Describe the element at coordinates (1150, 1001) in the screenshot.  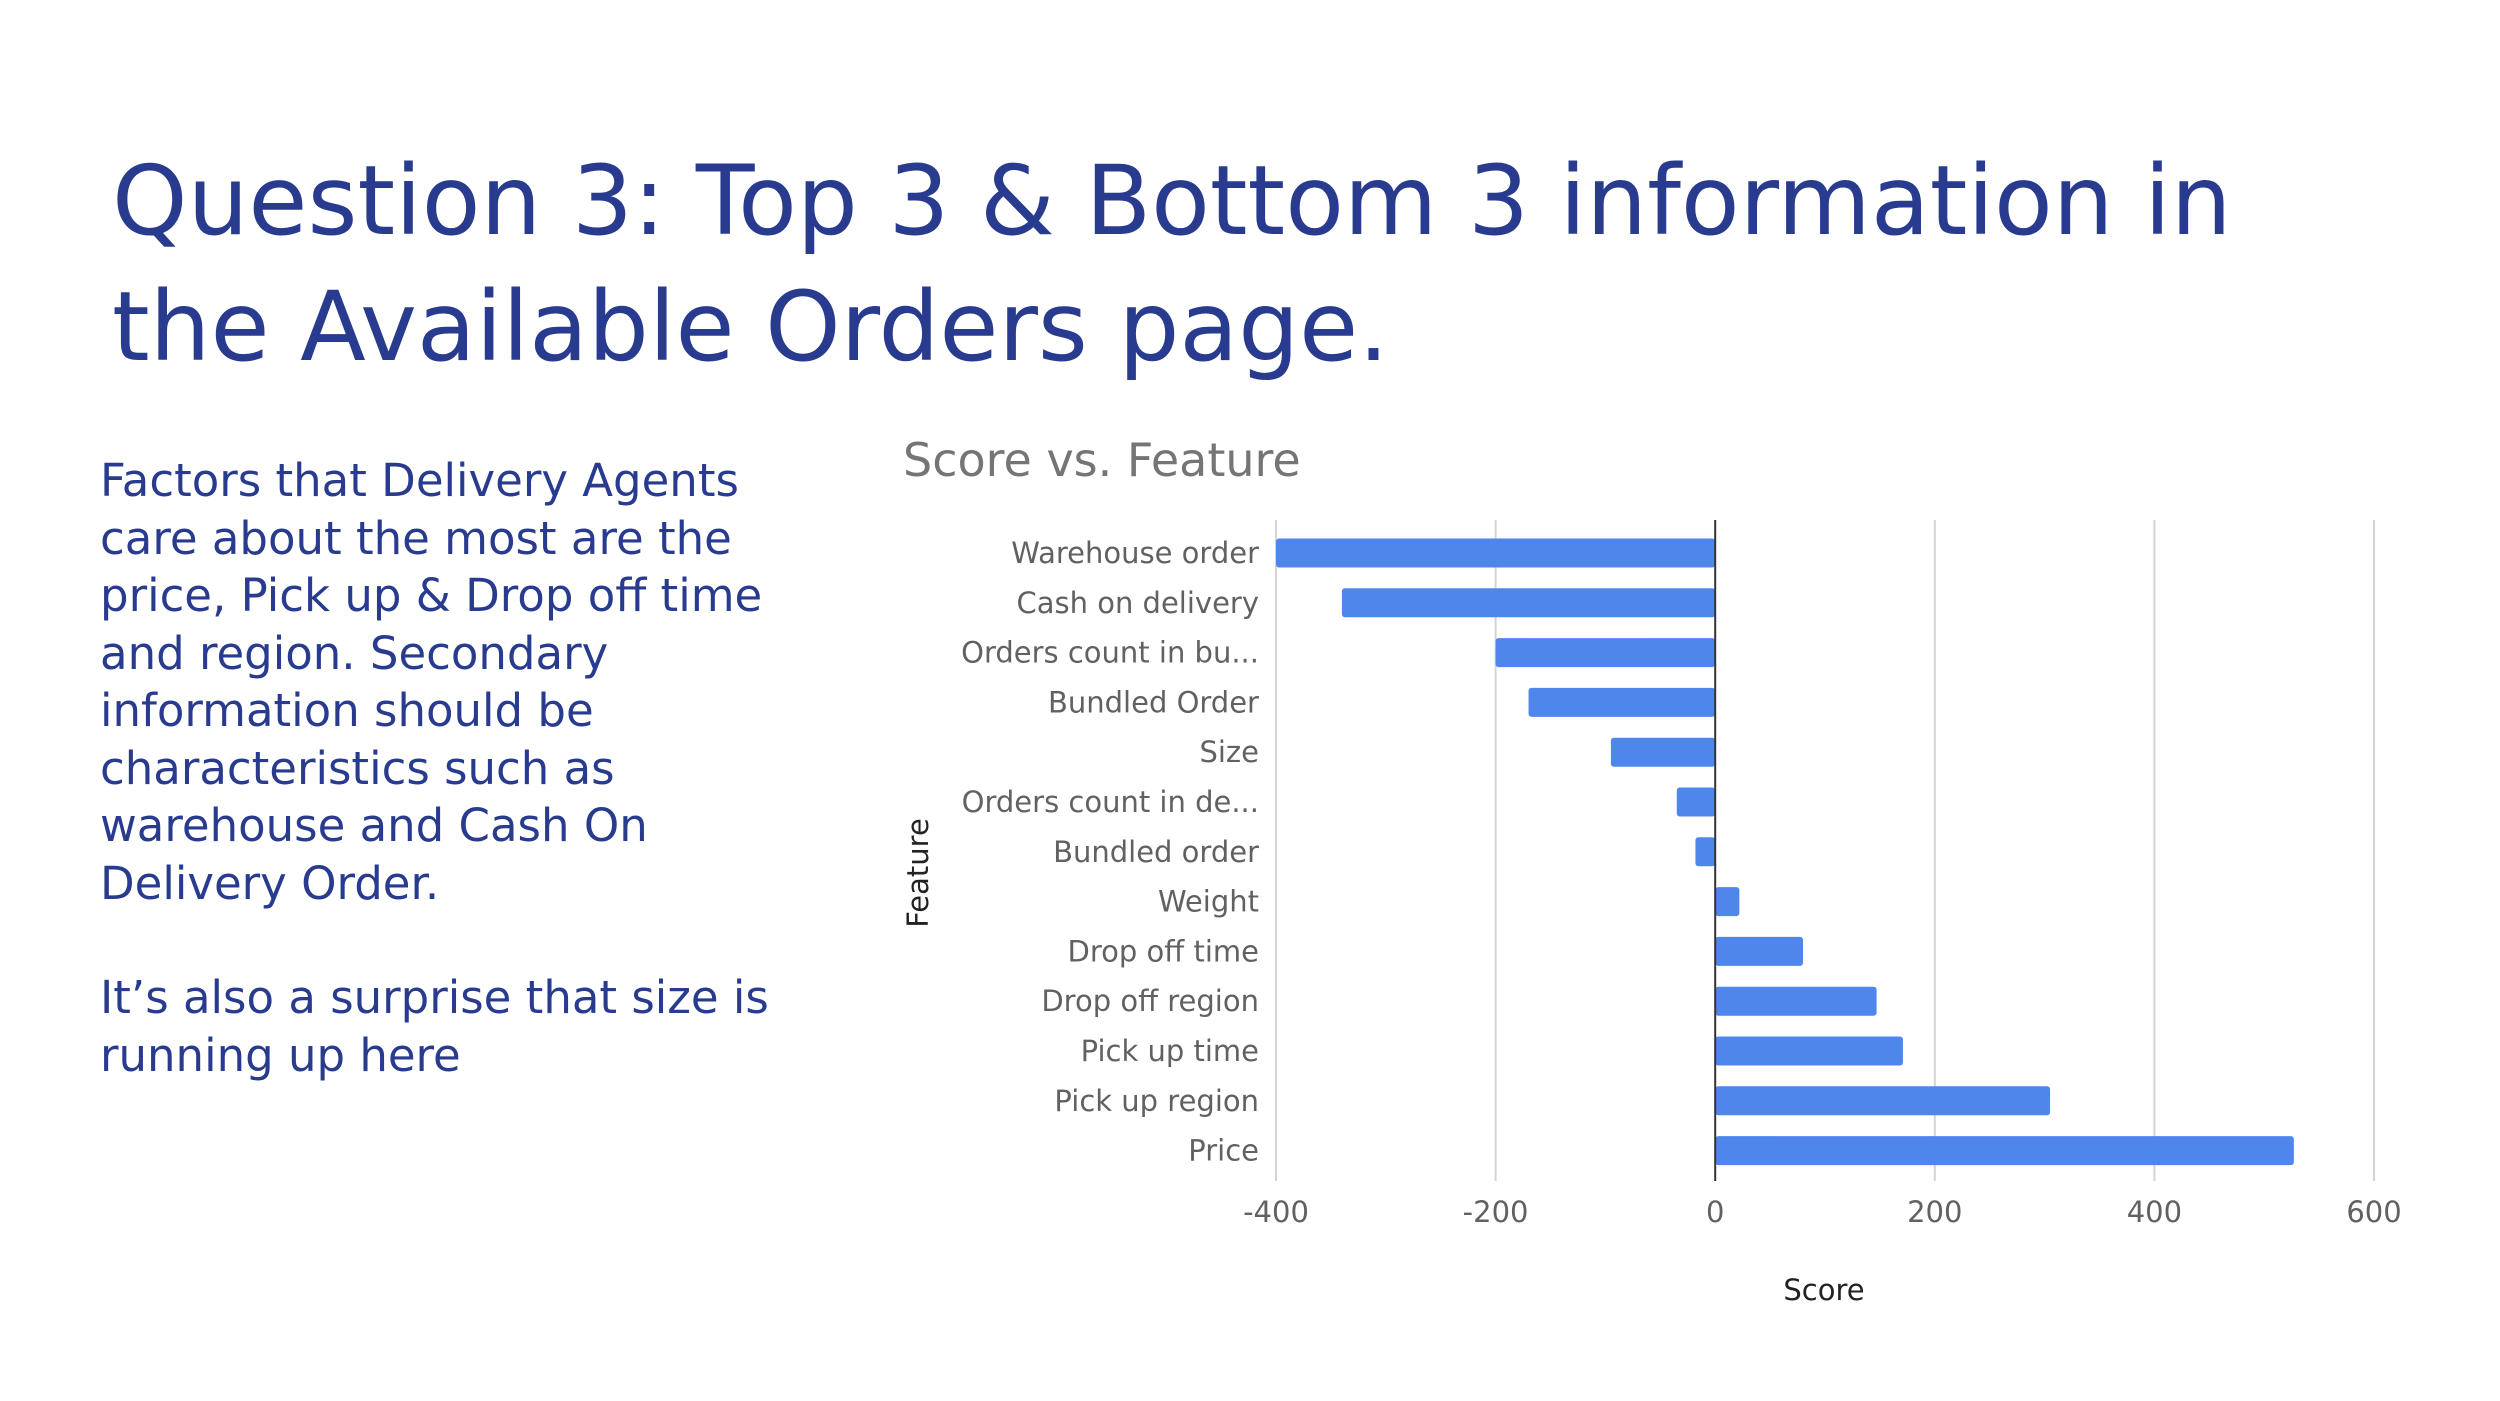
I see `category-label: Drop off region` at that location.